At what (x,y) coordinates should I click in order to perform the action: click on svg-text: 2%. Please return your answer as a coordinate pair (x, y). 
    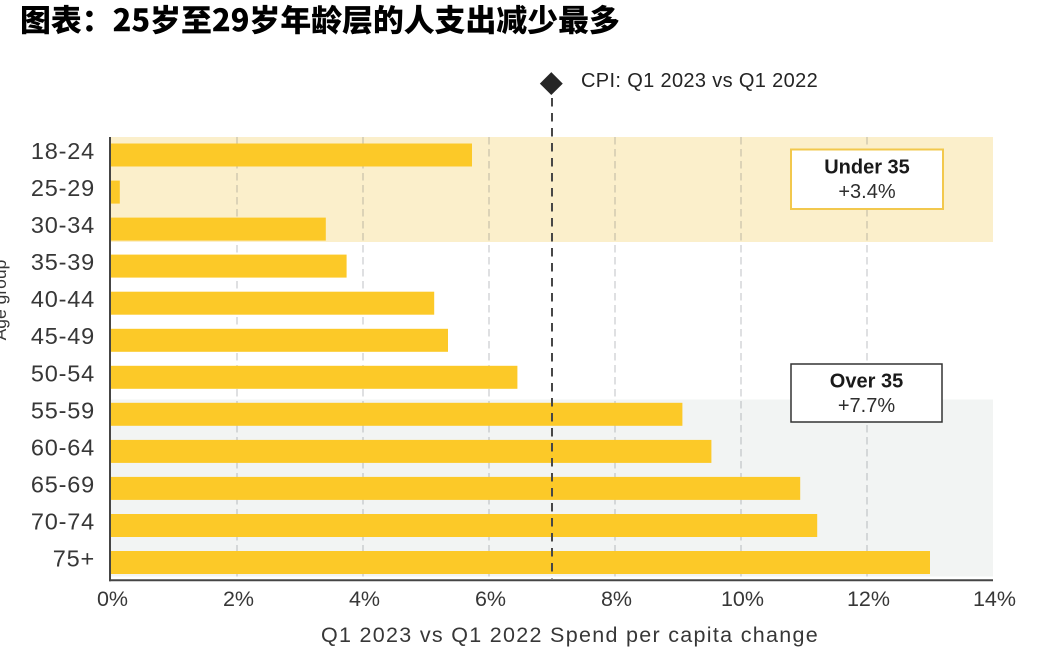
    Looking at the image, I should click on (238, 599).